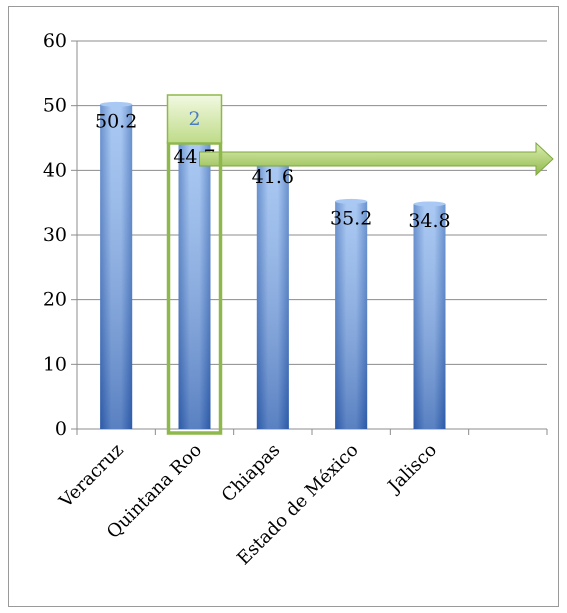 This screenshot has height=613, width=567. What do you see at coordinates (273, 177) in the screenshot?
I see `data-label: 41.6` at bounding box center [273, 177].